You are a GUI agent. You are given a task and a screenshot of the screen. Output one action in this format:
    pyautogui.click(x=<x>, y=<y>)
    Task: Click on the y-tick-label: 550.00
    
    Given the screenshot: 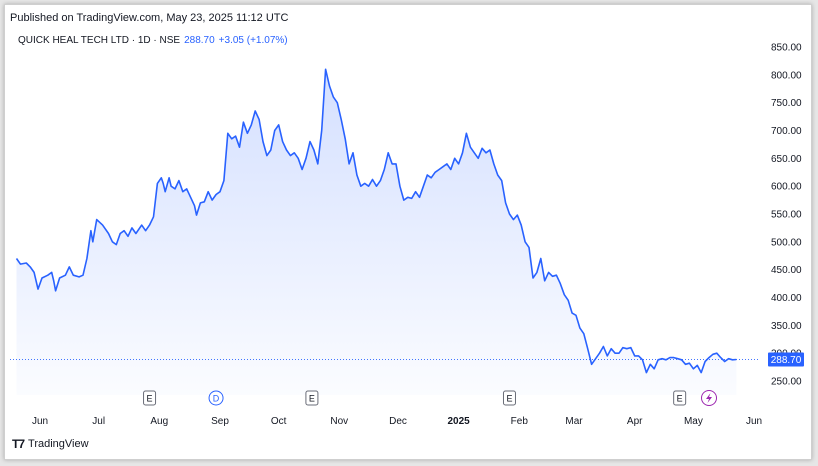 What is the action you would take?
    pyautogui.click(x=786, y=215)
    